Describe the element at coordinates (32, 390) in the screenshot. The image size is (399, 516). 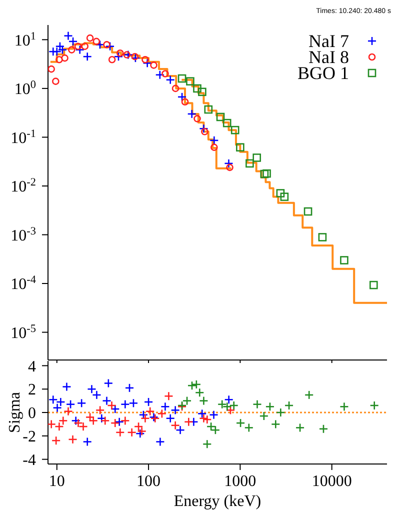
I see `y-tick-label: 2` at that location.